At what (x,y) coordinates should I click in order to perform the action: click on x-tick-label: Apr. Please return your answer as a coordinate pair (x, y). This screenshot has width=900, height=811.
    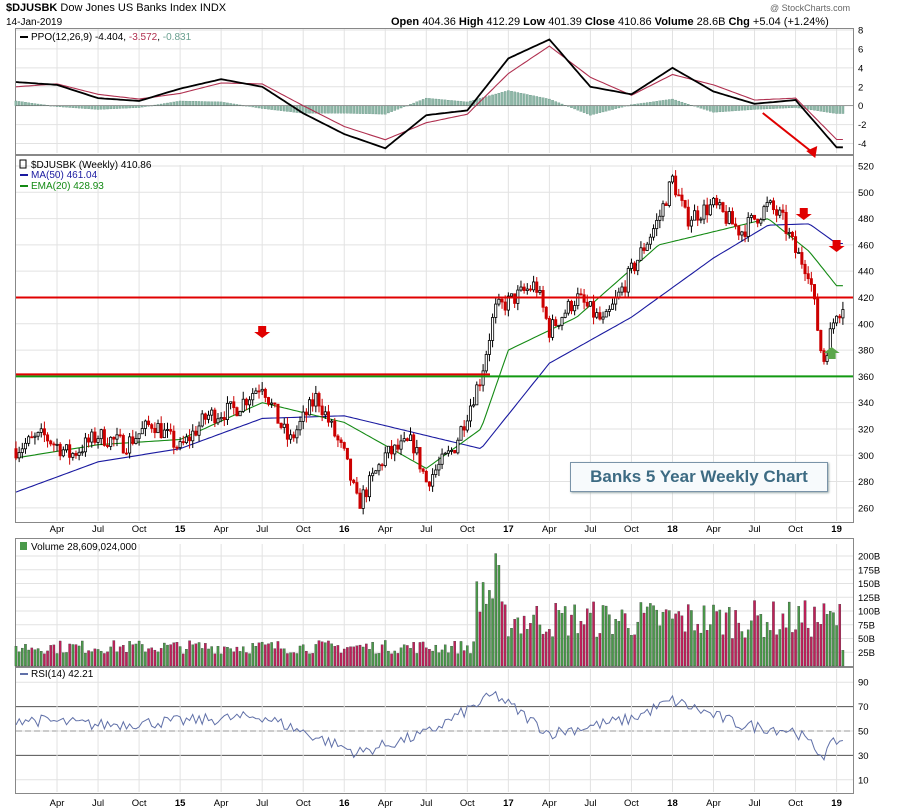
    Looking at the image, I should click on (385, 529).